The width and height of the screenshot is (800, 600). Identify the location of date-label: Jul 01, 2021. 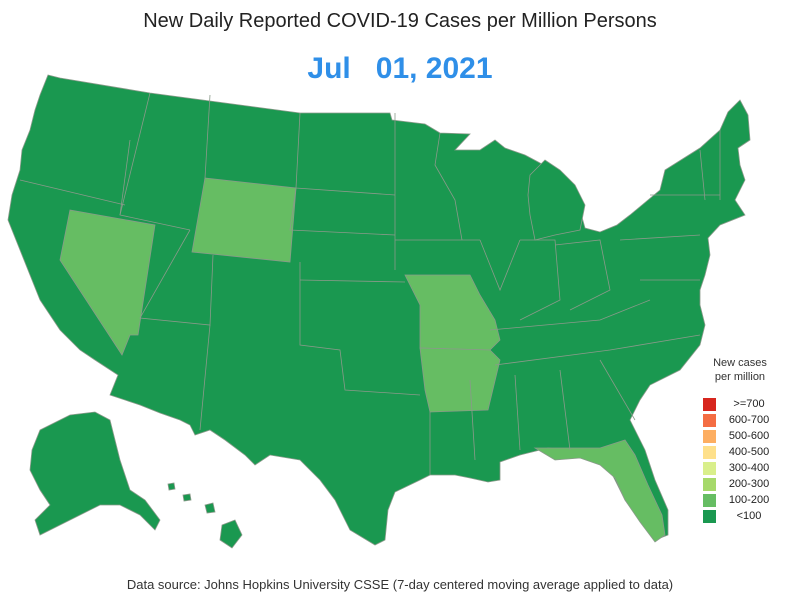
(400, 68).